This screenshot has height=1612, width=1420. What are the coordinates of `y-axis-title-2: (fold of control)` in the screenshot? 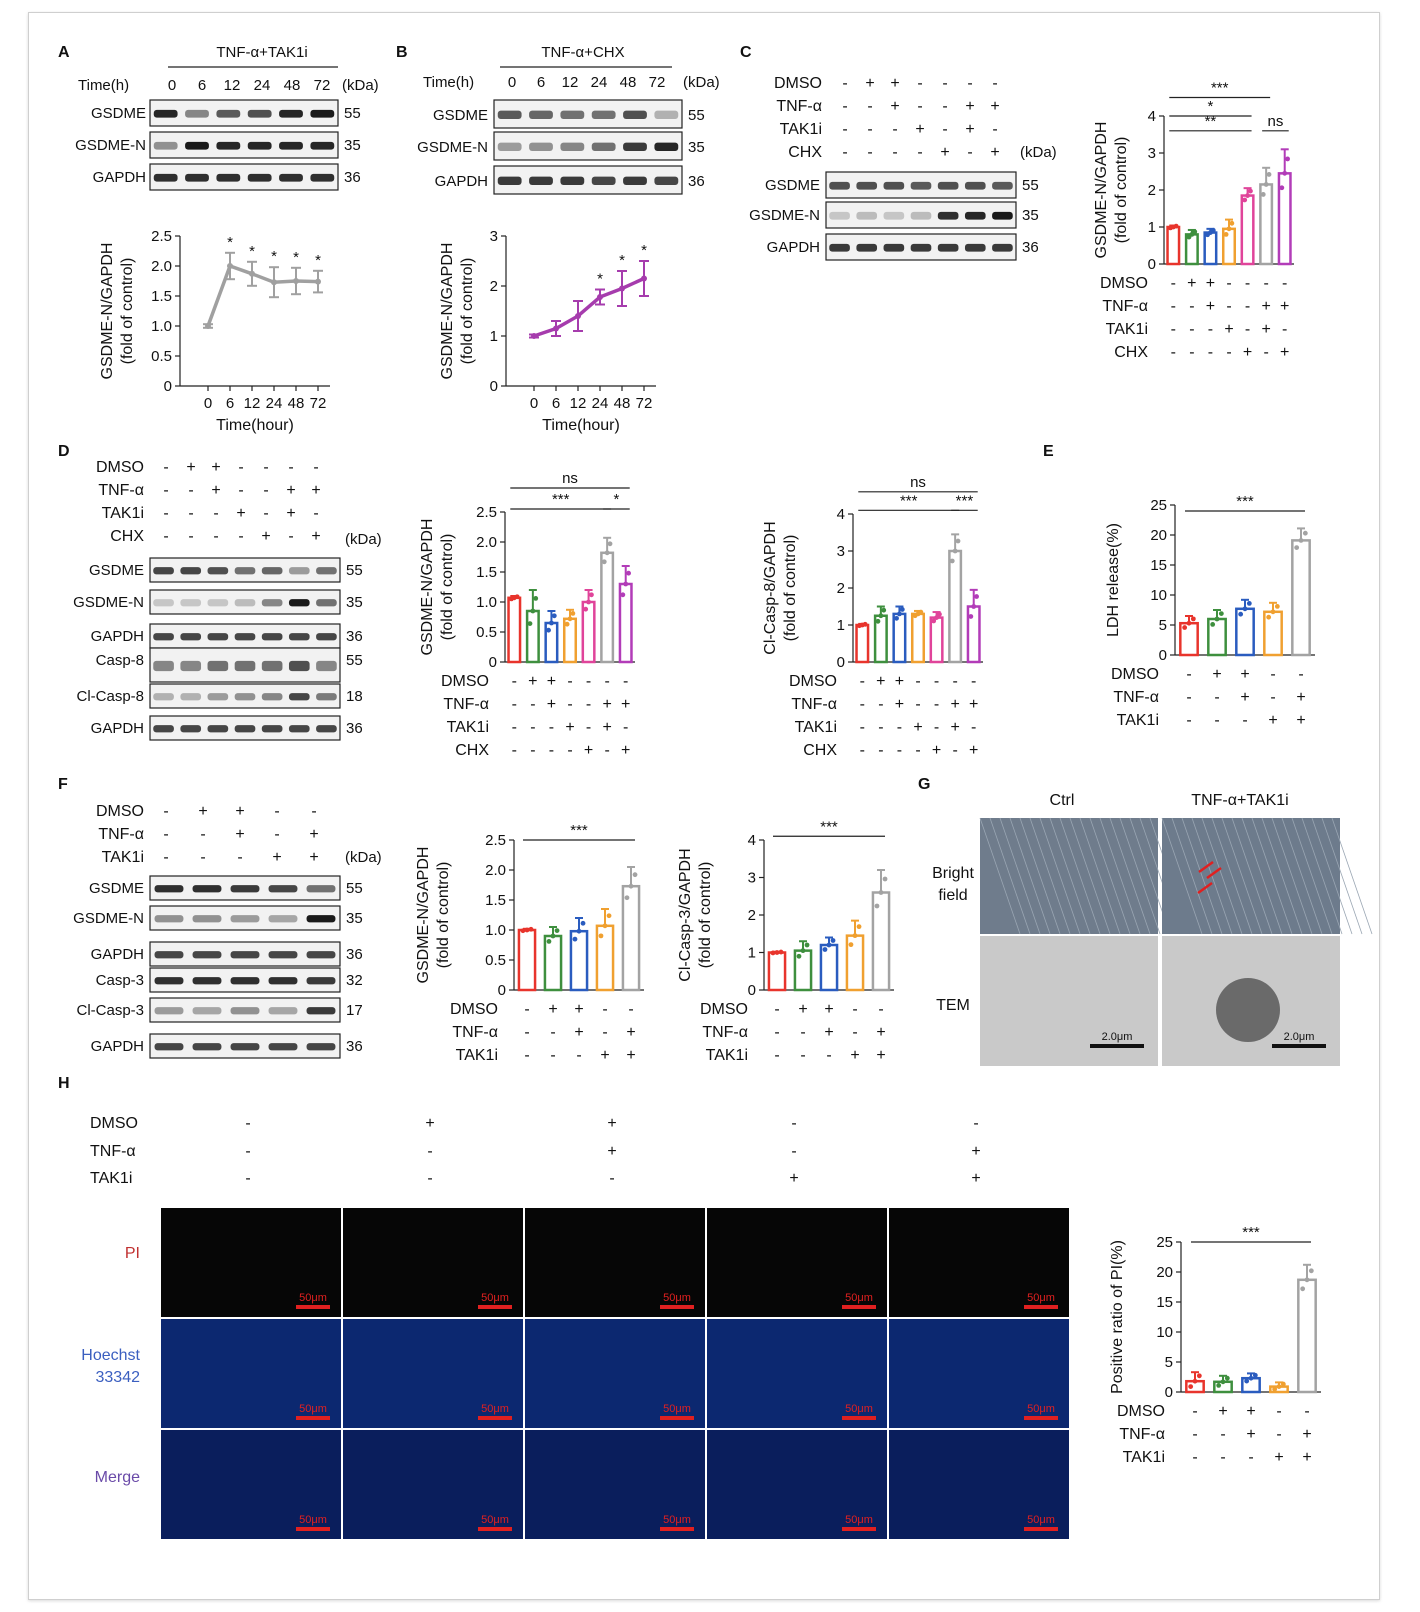 It's located at (705, 915).